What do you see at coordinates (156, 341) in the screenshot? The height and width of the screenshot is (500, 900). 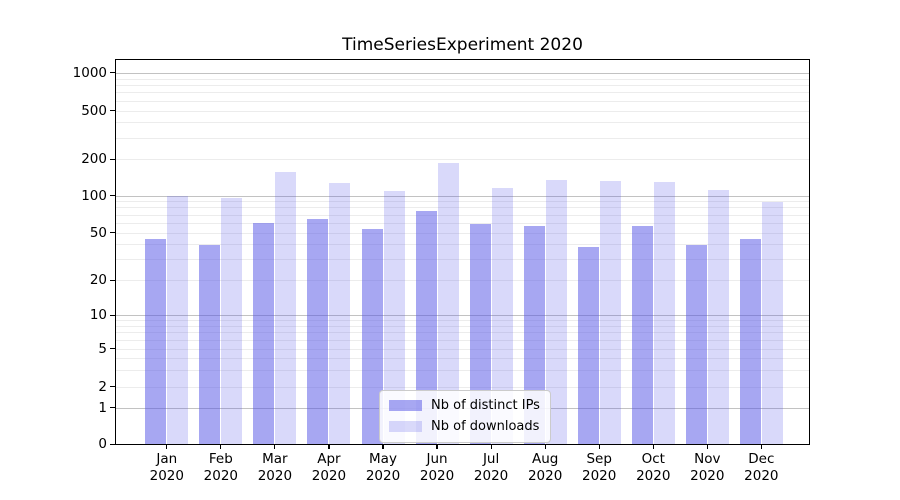 I see `bar-distinct-ips-jan` at bounding box center [156, 341].